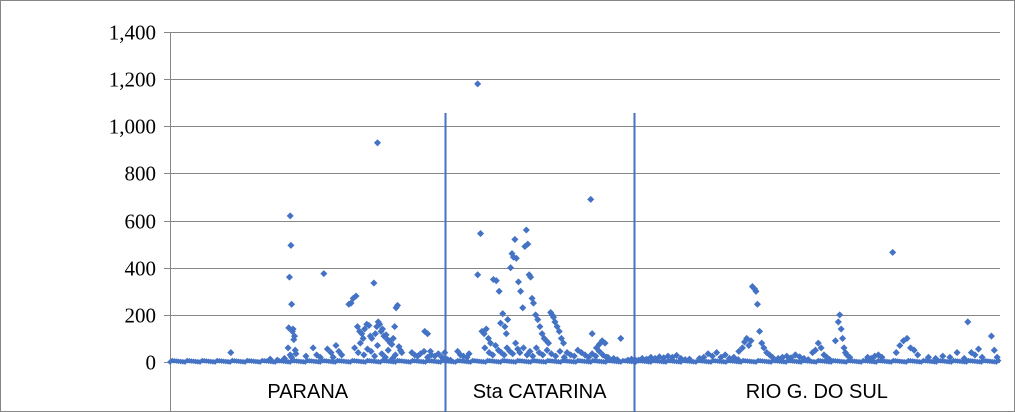 This screenshot has width=1015, height=412. I want to click on axes: 0 200 400 600 800 1,000 1,200 1,400, so click(140, 216).